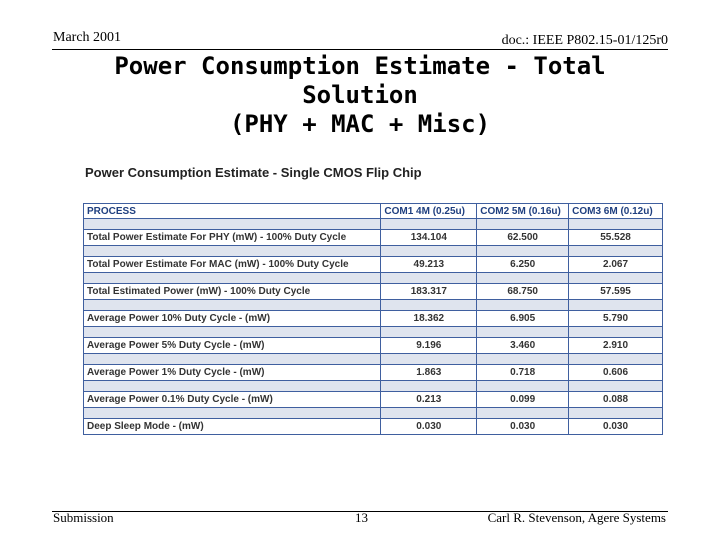 This screenshot has height=540, width=720. Describe the element at coordinates (360, 124) in the screenshot. I see `title-line: (PHY + MAC + Misc)` at that location.